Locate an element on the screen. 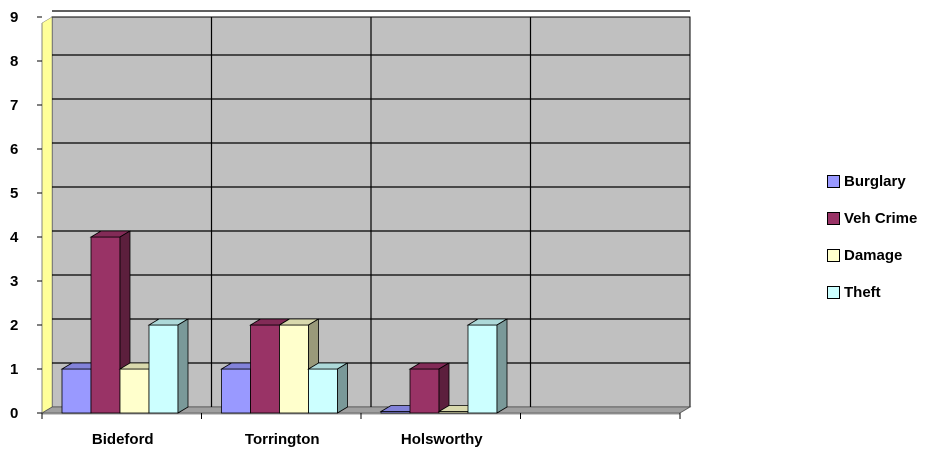 Image resolution: width=936 pixels, height=450 pixels. legend-item: Theft is located at coordinates (872, 292).